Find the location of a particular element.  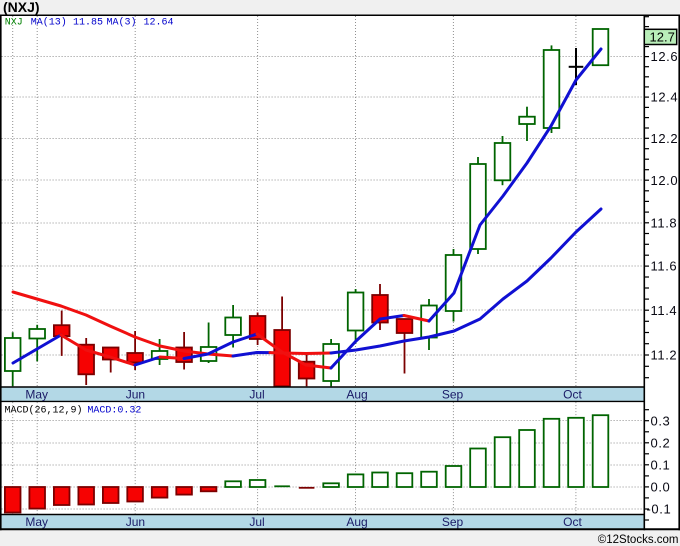

svg-text: MA(13) is located at coordinates (49, 23).